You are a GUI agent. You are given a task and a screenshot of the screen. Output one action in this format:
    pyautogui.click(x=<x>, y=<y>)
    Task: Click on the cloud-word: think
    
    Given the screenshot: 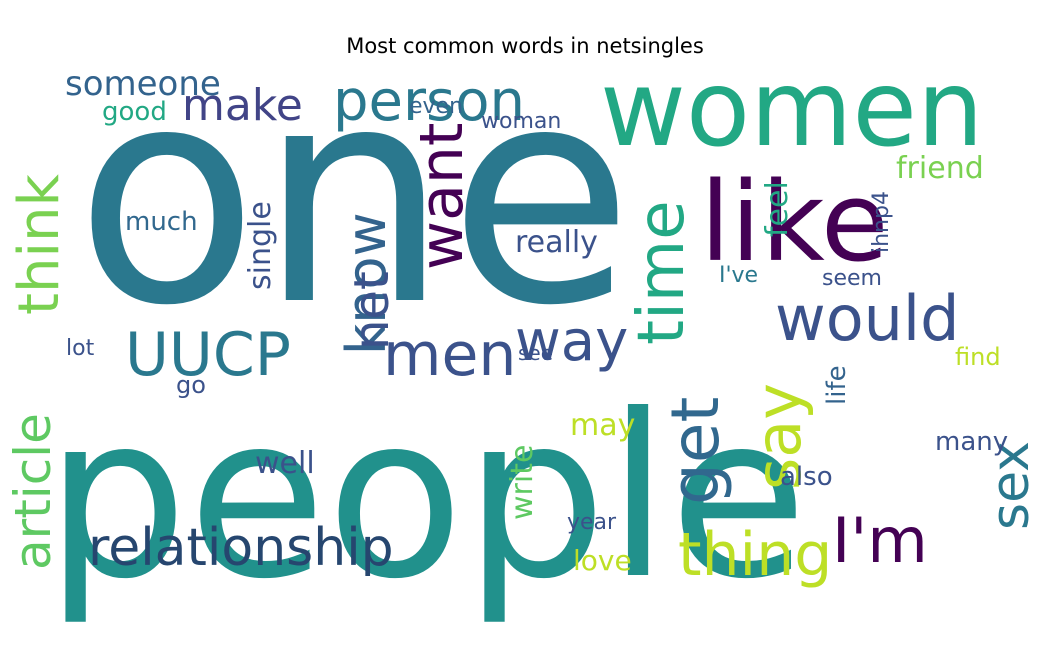 What is the action you would take?
    pyautogui.click(x=39, y=245)
    